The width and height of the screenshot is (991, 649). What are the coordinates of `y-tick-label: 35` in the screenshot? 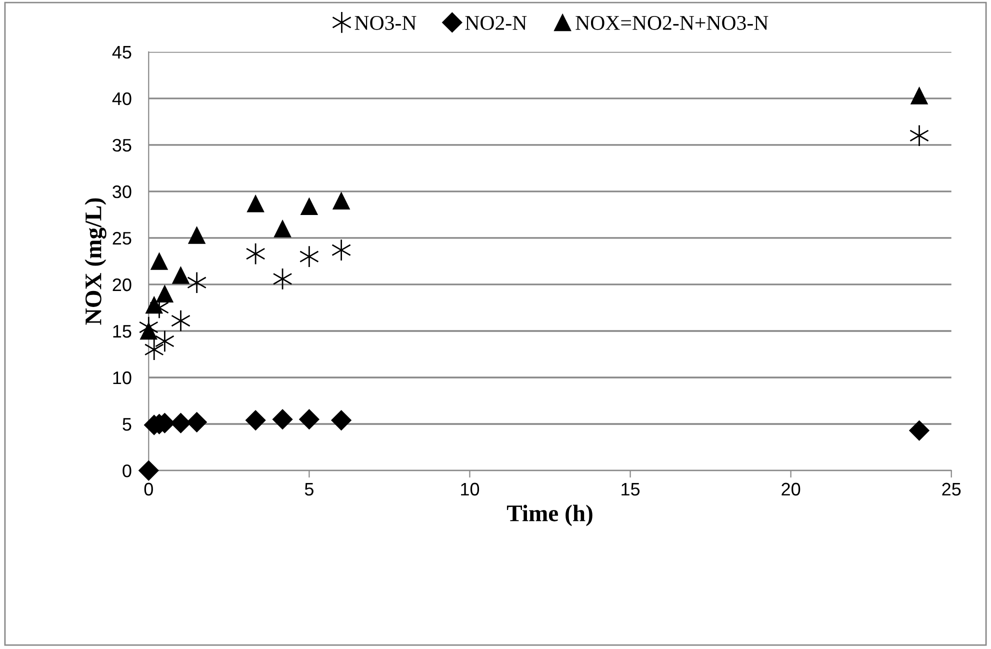 It's located at (122, 145).